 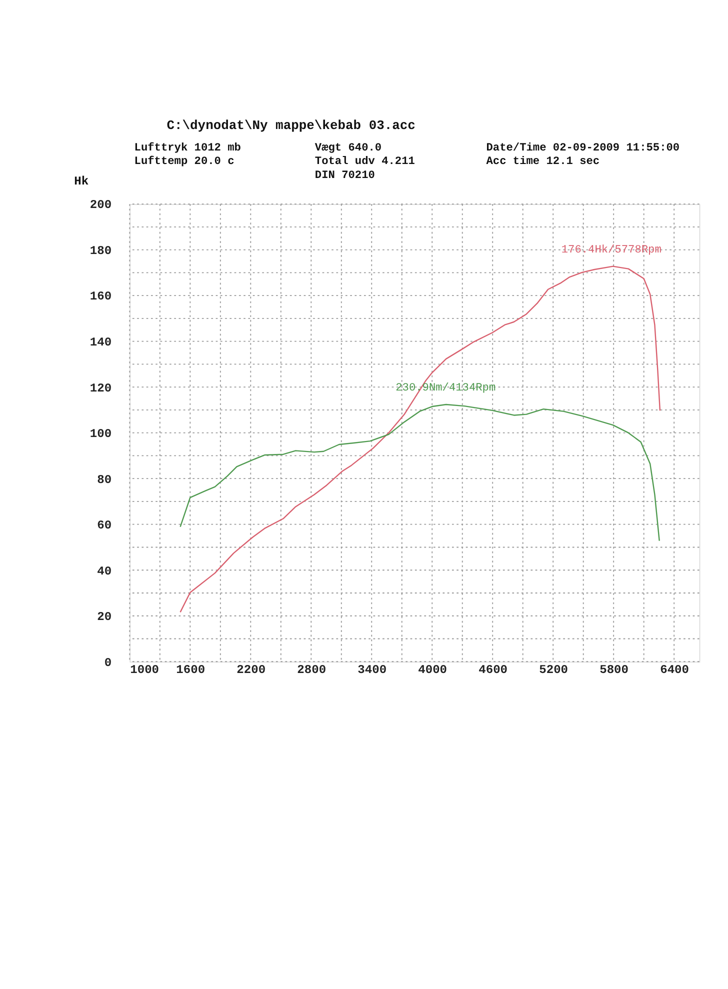 What do you see at coordinates (365, 161) in the screenshot?
I see `text: Total udv 4.211` at bounding box center [365, 161].